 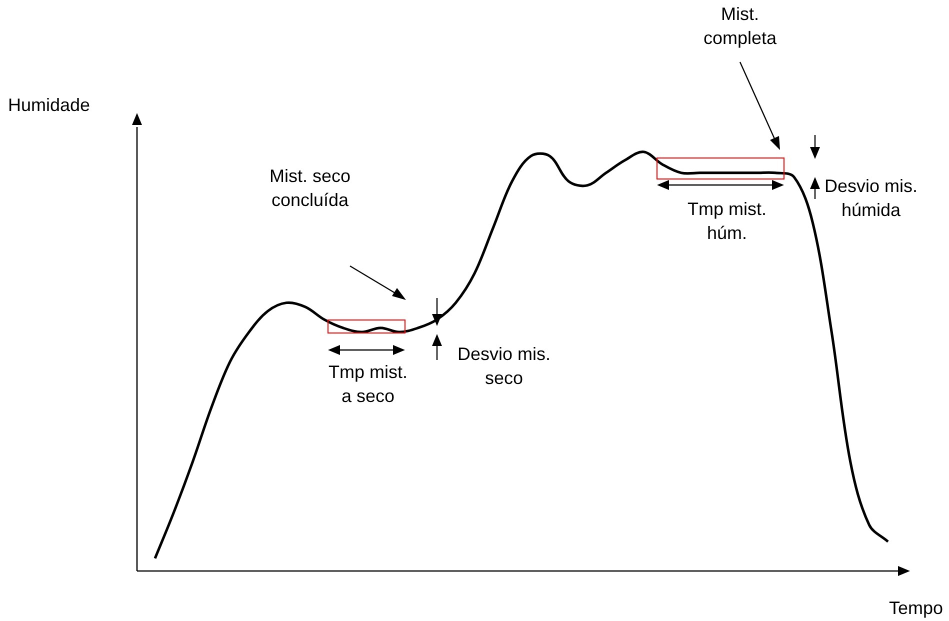 What do you see at coordinates (310, 188) in the screenshot?
I see `annotation: Mist. seco concluída` at bounding box center [310, 188].